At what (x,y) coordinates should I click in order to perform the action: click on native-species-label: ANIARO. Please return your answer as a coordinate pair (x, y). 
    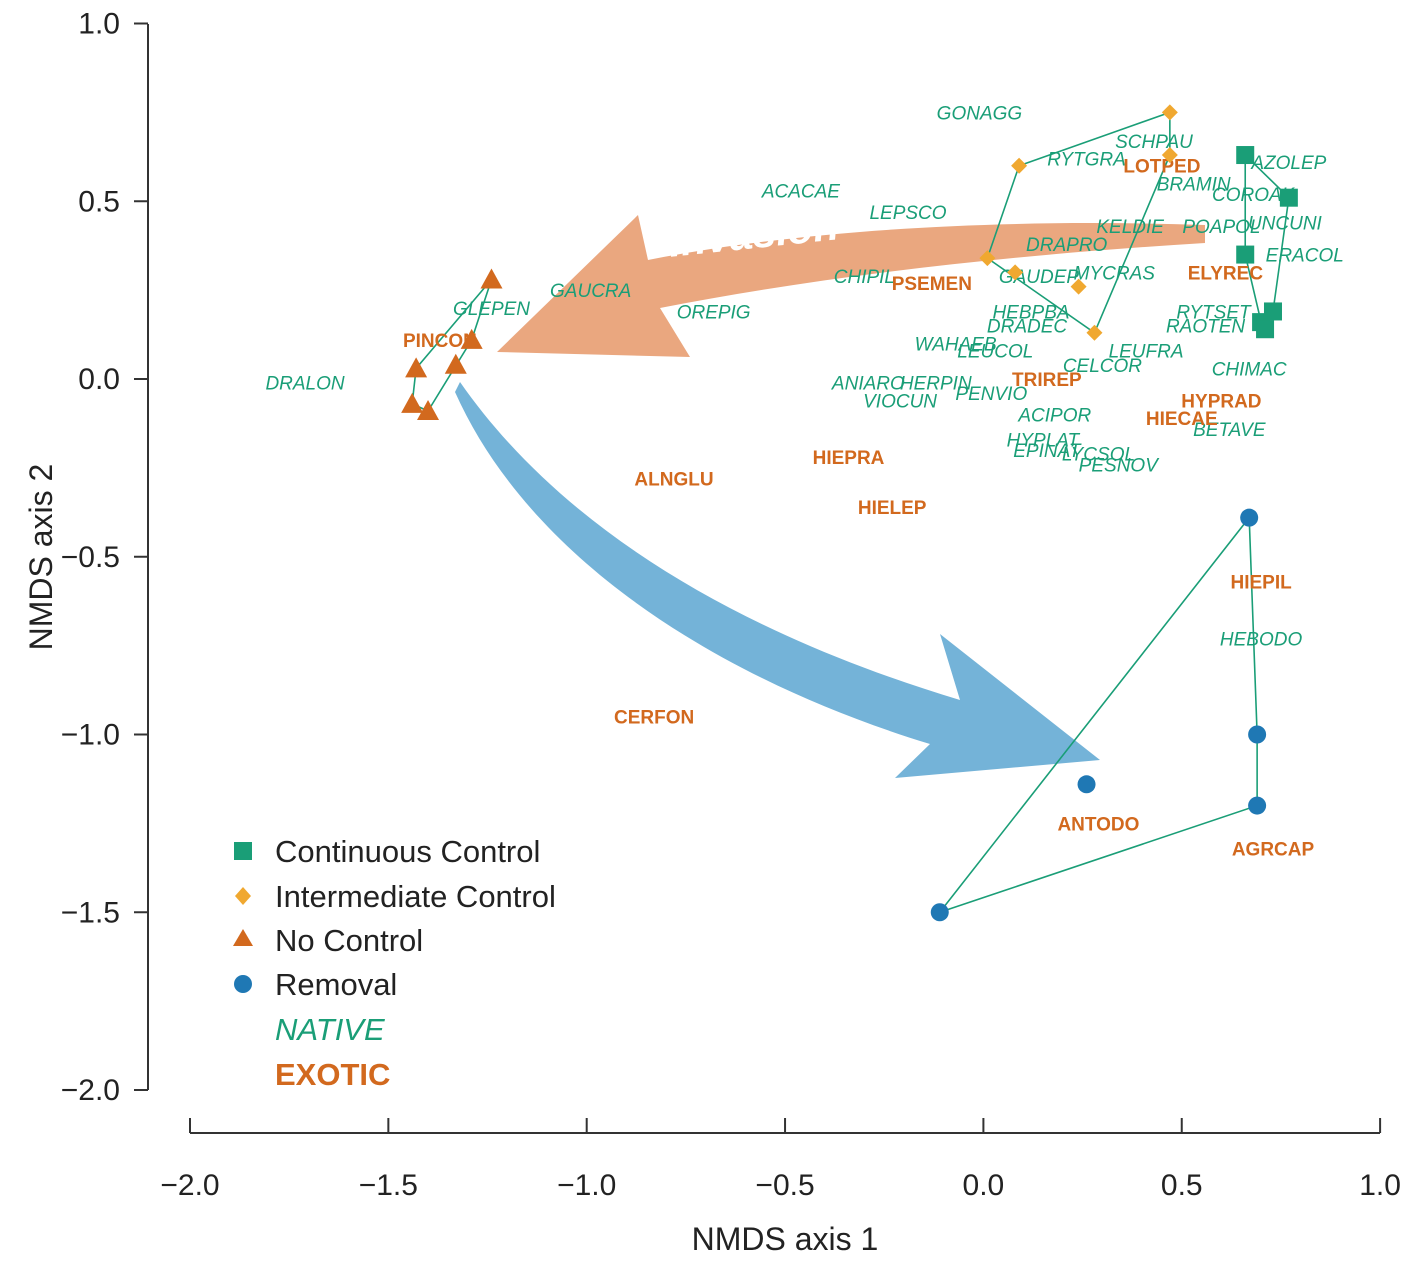
    Looking at the image, I should click on (868, 384).